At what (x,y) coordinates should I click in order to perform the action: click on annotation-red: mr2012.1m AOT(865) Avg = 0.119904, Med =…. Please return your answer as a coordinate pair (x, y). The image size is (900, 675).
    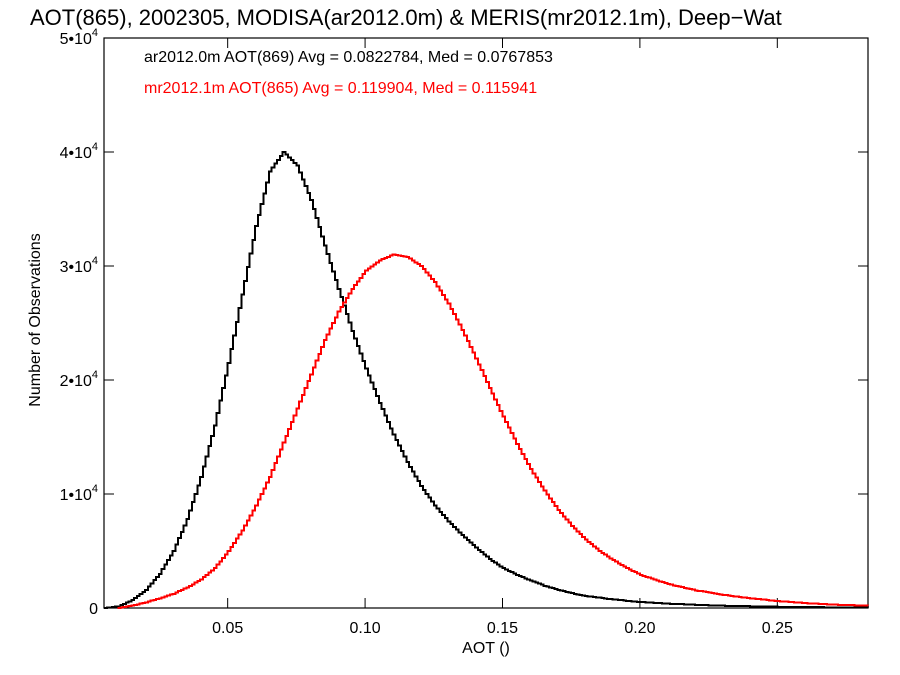
    Looking at the image, I should click on (340, 88).